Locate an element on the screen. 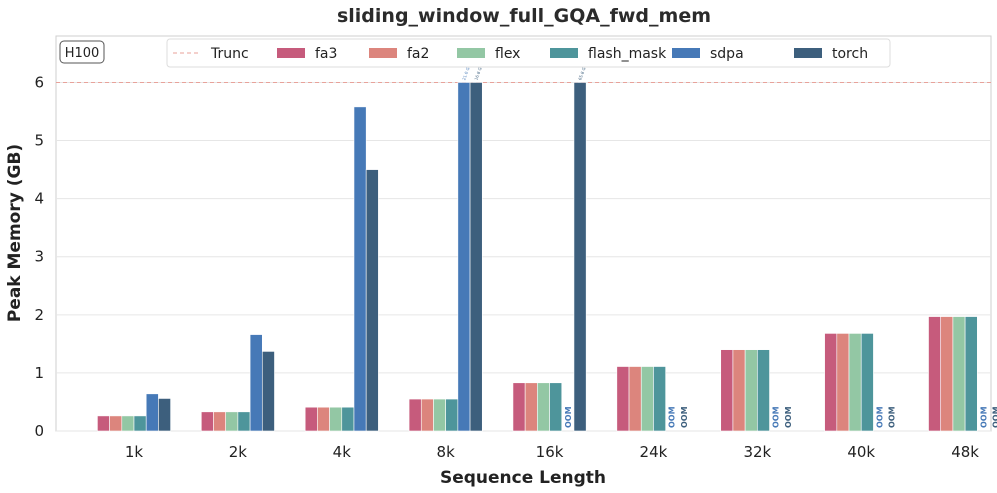  x-tick-label: 40k is located at coordinates (861, 452).